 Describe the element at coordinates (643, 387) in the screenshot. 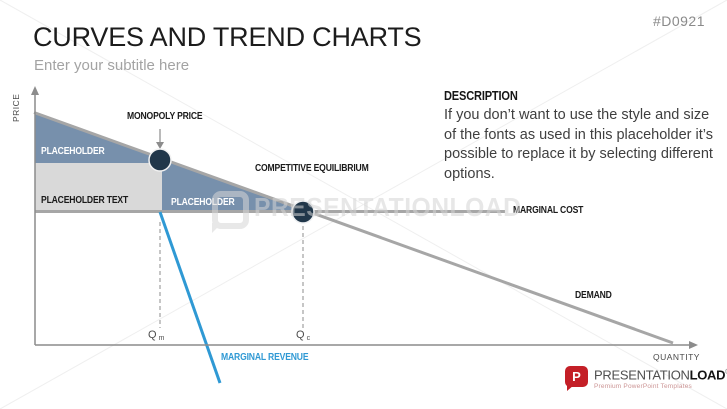

I see `vendor-tagline: Premium PowerPoint Templates` at that location.